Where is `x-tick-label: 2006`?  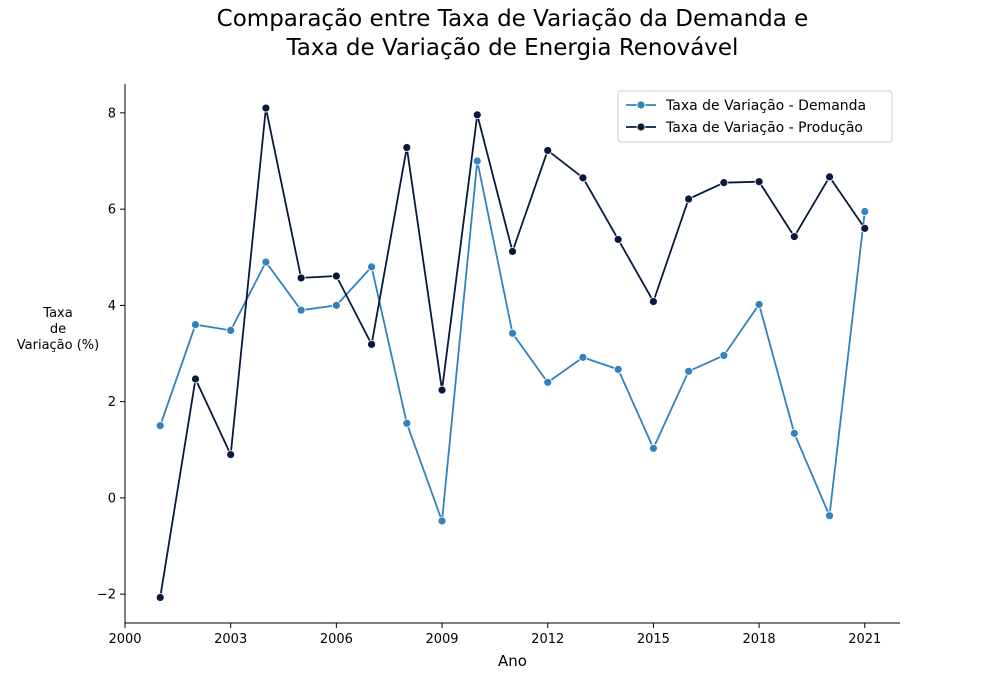
x-tick-label: 2006 is located at coordinates (336, 639).